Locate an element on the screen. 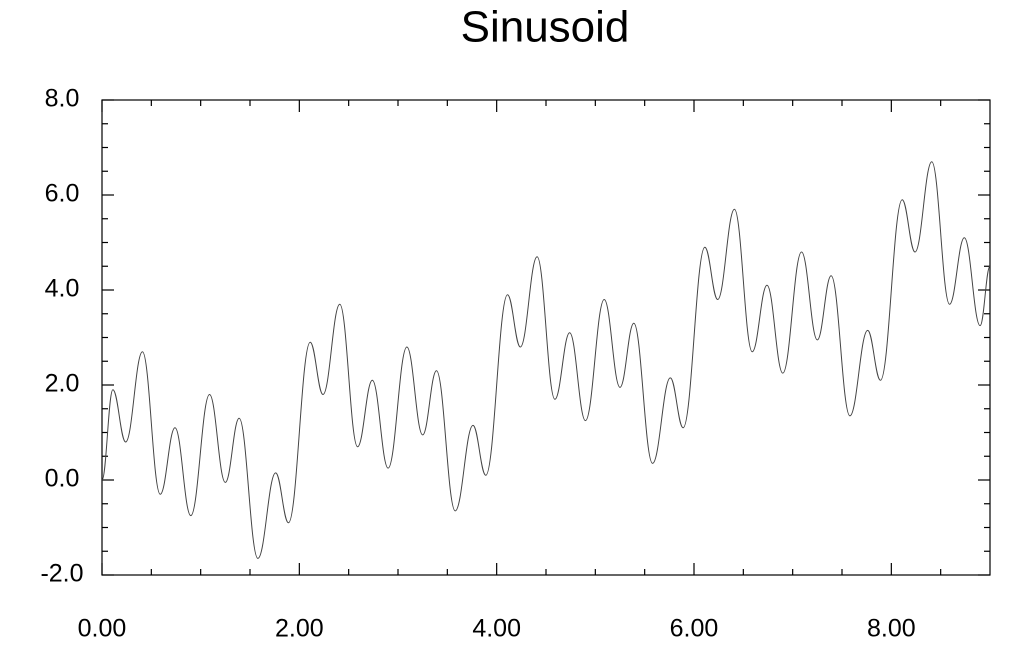  x-tick-label: 4.00 is located at coordinates (496, 629).